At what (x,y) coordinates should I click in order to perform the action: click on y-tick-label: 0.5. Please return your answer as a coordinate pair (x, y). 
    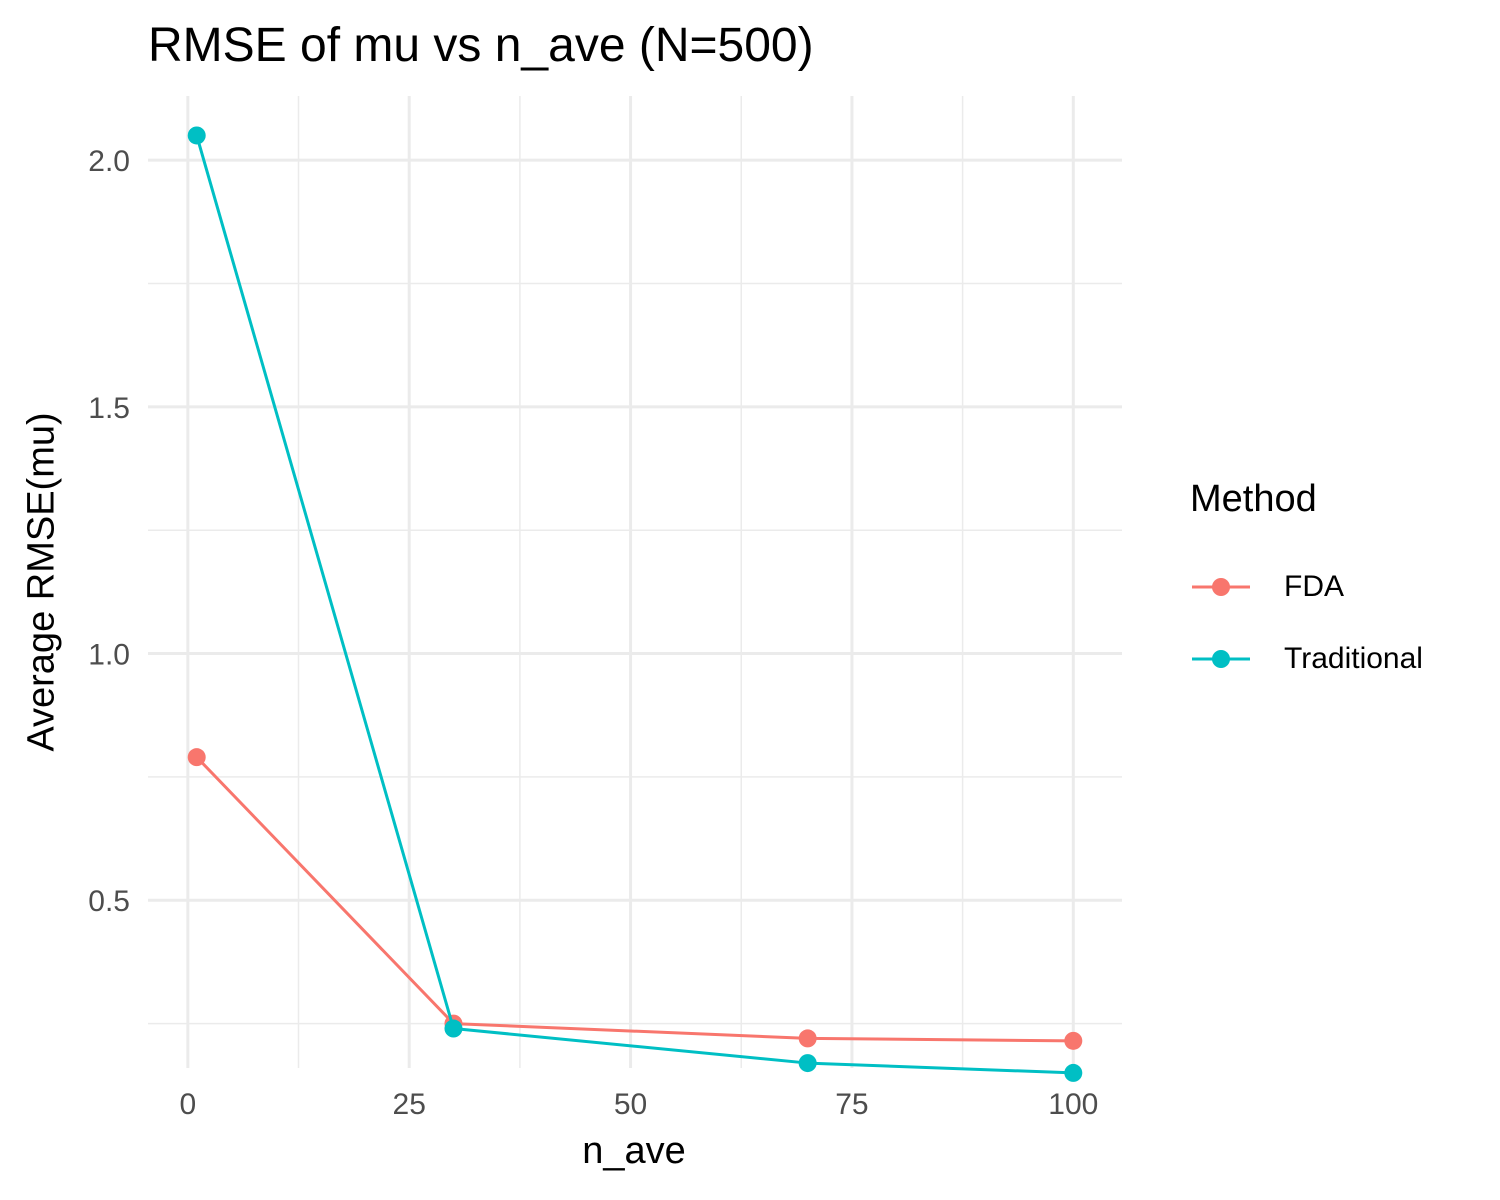
    Looking at the image, I should click on (109, 901).